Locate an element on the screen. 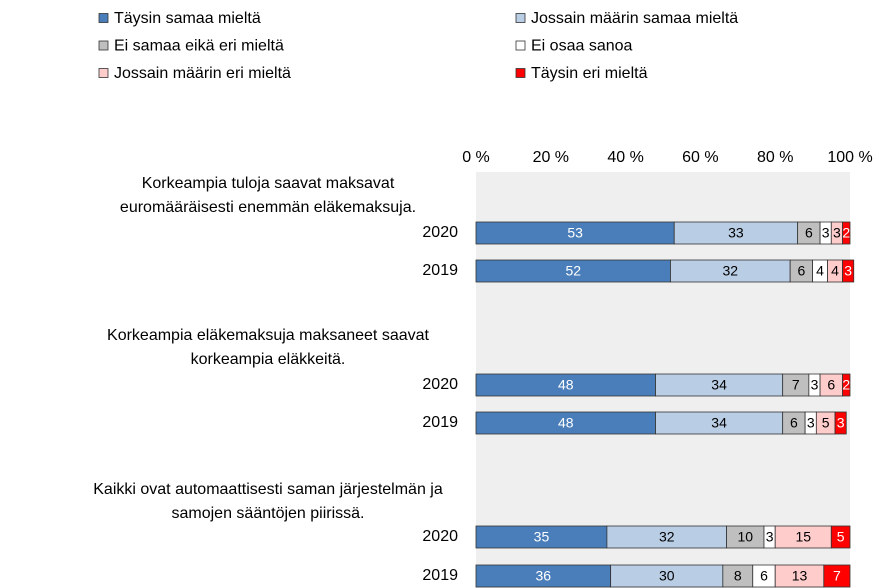  group-label: Korkeampia tuloja saavat maksavat is located at coordinates (268, 183).